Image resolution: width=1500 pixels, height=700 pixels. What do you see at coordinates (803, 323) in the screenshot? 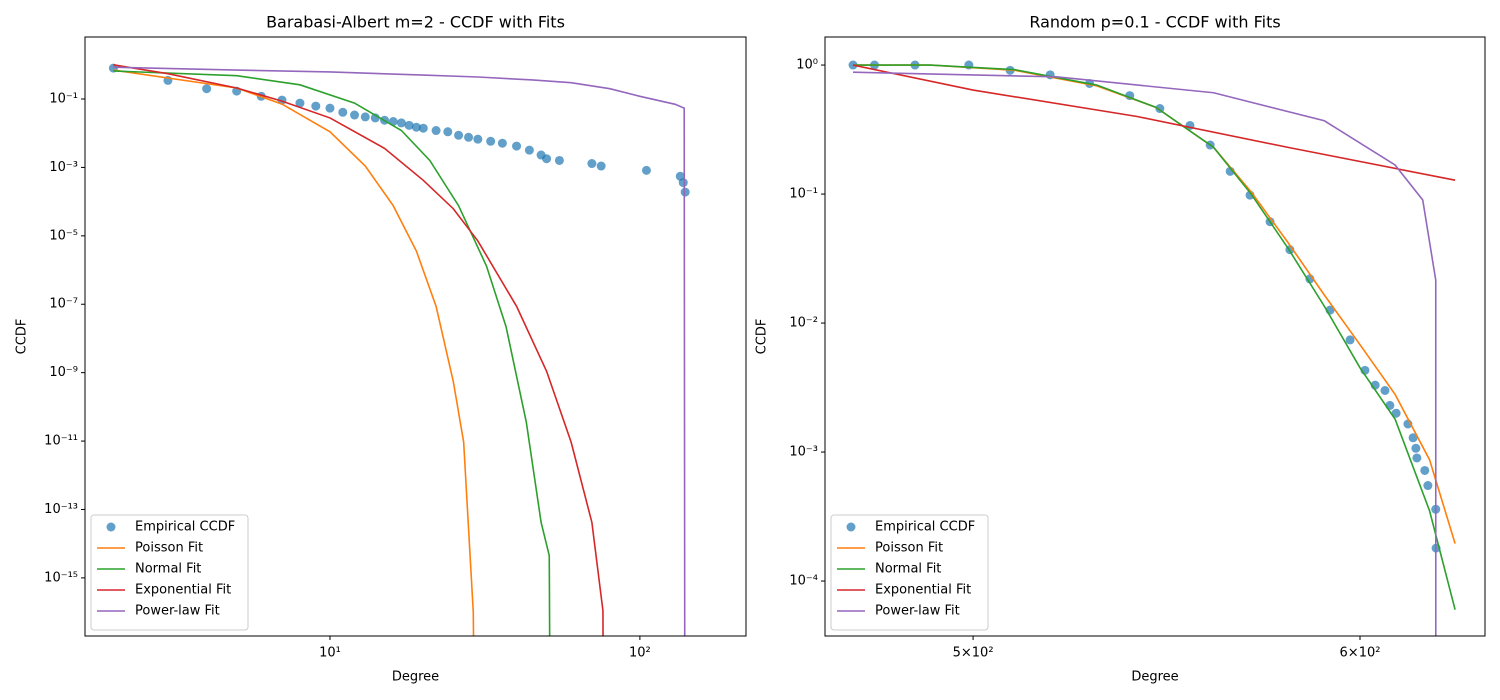
I see `y-tick-label: 10⁻²` at bounding box center [803, 323].